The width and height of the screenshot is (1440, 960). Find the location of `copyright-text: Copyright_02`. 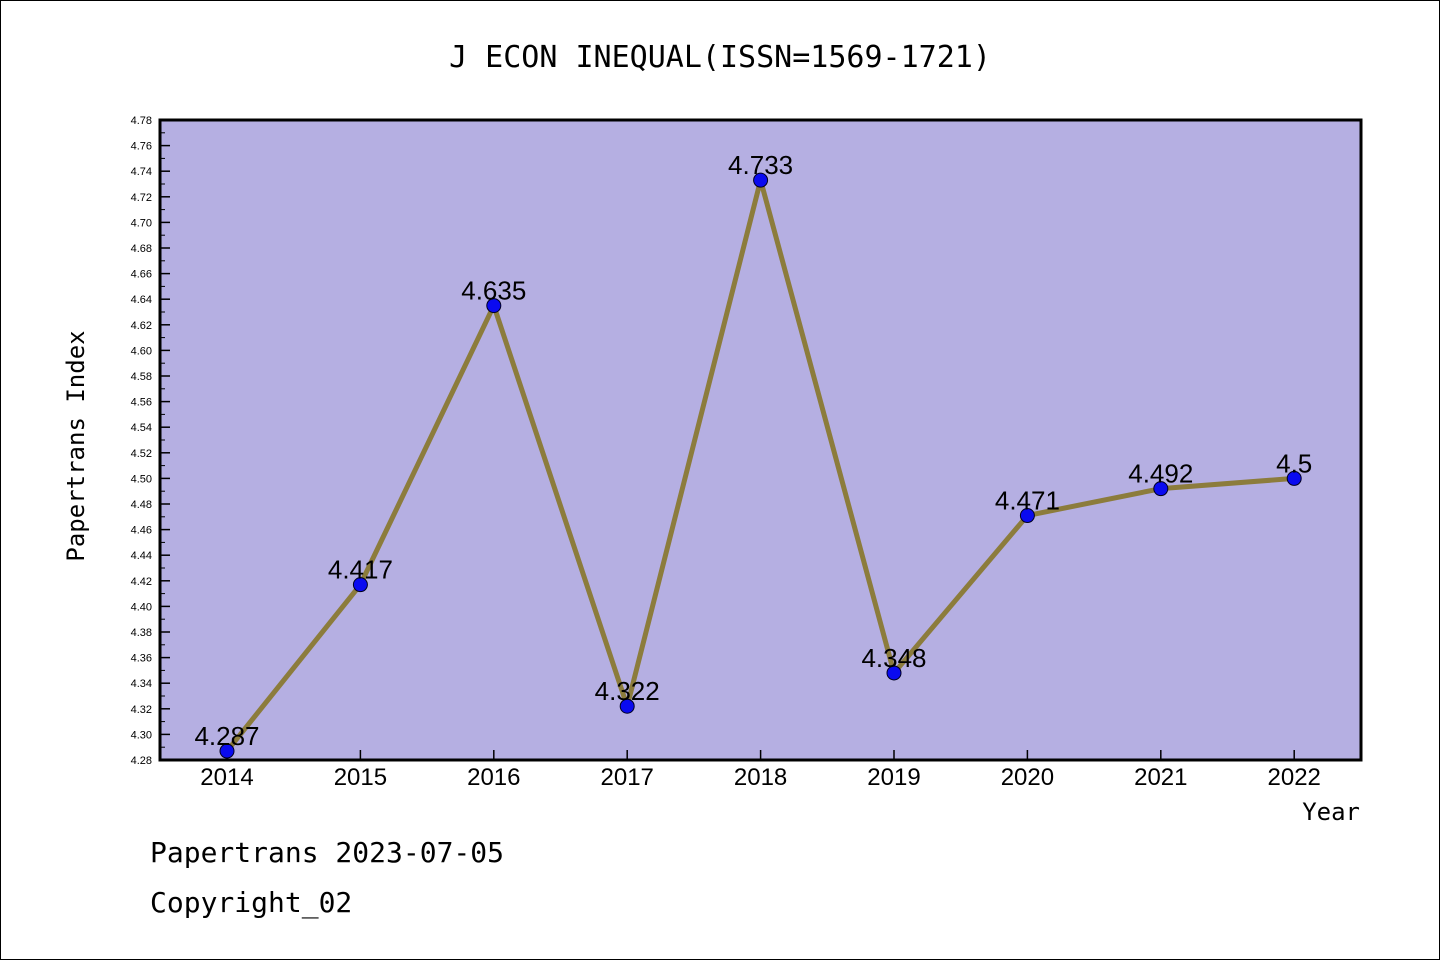

copyright-text: Copyright_02 is located at coordinates (251, 902).